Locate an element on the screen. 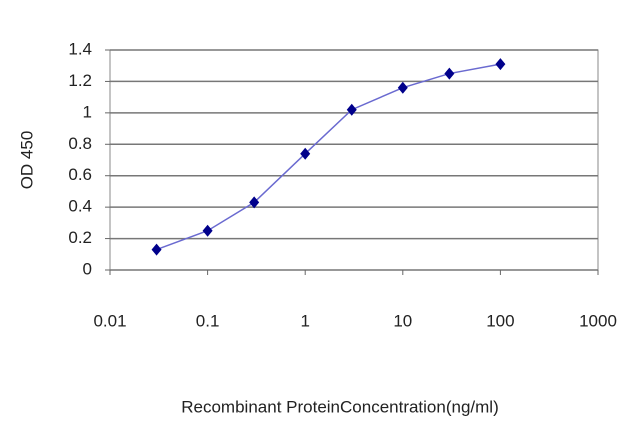  y-tick-label: 0.8 is located at coordinates (80, 143).